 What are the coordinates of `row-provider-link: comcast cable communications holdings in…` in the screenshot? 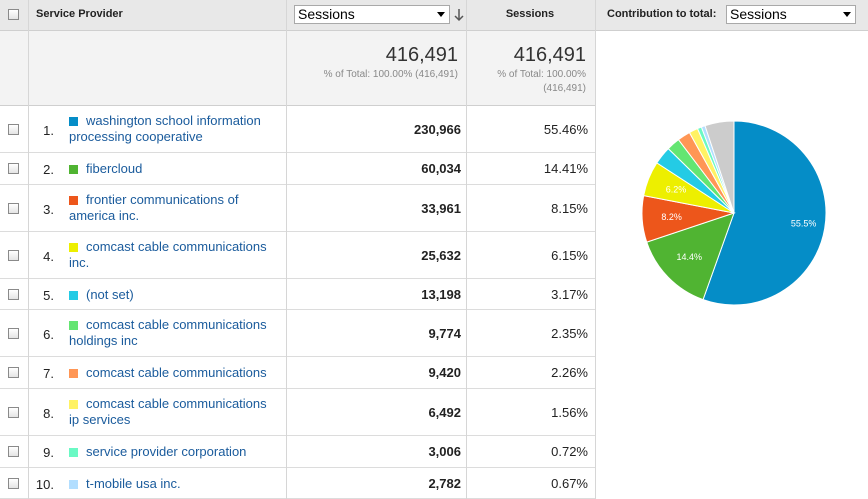 It's located at (168, 332).